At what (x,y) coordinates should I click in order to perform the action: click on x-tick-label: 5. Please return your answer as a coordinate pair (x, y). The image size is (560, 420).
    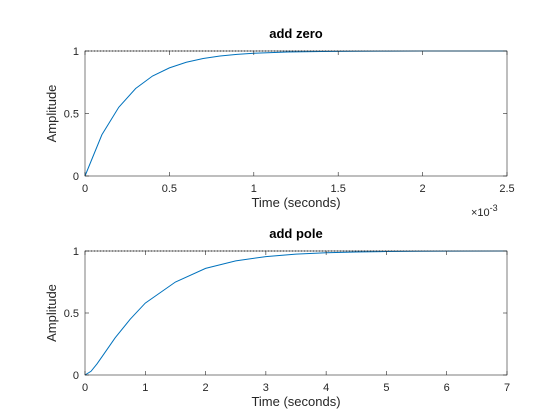
    Looking at the image, I should click on (386, 388).